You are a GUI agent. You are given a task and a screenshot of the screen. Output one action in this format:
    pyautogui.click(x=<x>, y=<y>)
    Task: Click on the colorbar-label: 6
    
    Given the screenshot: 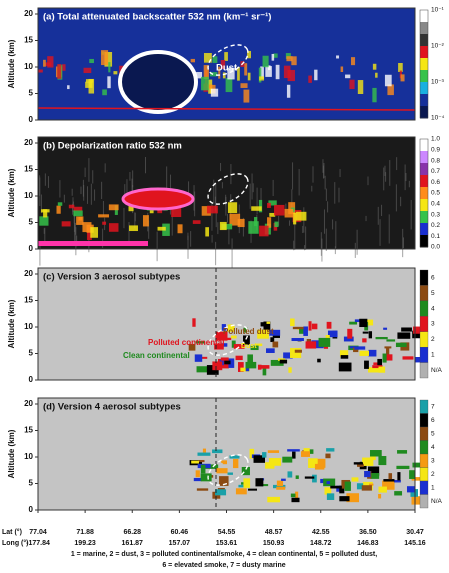 What is the action you would take?
    pyautogui.click(x=433, y=277)
    